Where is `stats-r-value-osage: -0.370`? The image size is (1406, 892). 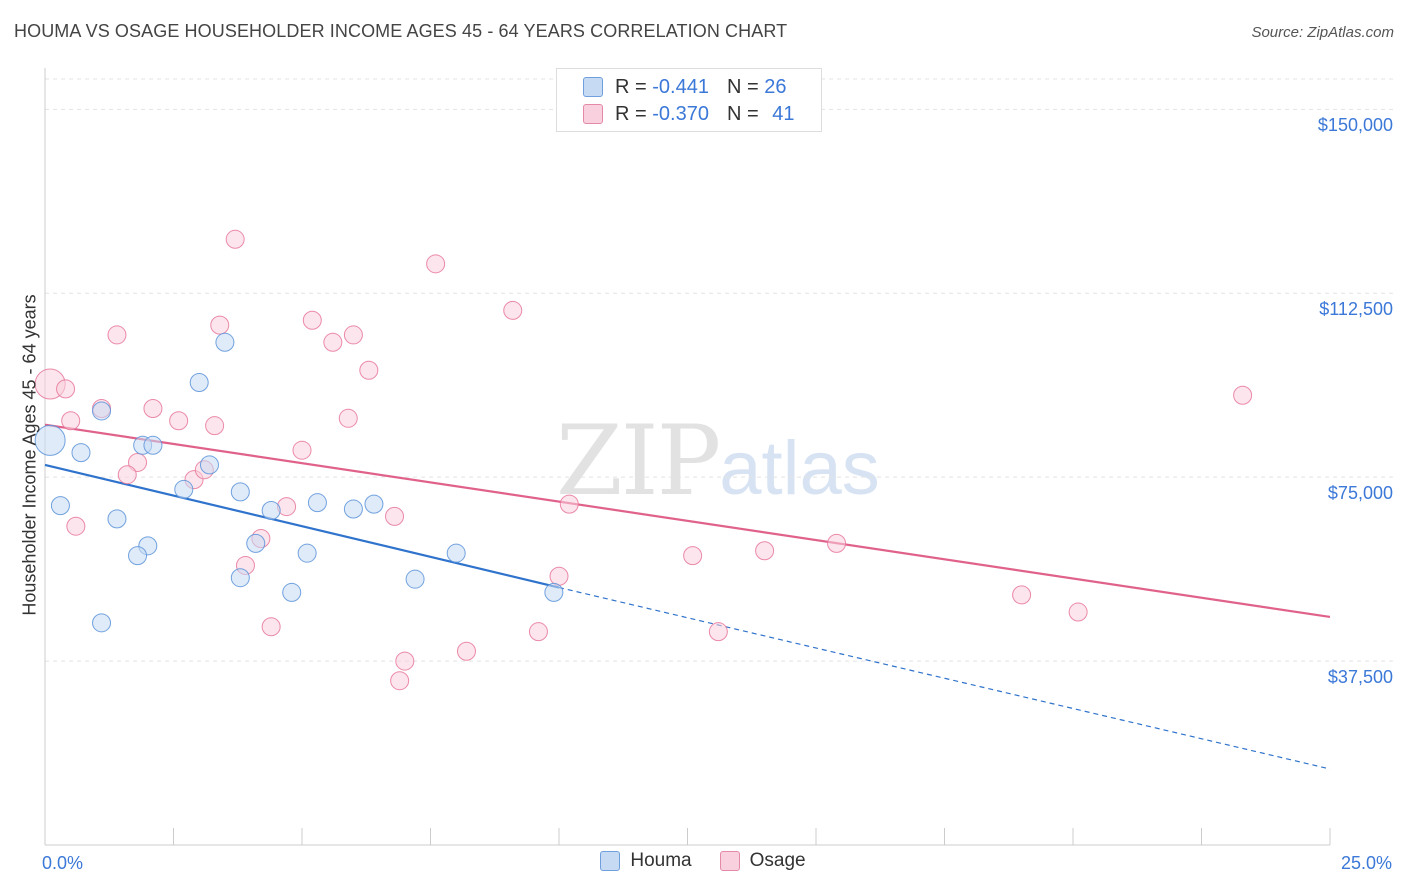 stats-r-value-osage: -0.370 is located at coordinates (680, 113).